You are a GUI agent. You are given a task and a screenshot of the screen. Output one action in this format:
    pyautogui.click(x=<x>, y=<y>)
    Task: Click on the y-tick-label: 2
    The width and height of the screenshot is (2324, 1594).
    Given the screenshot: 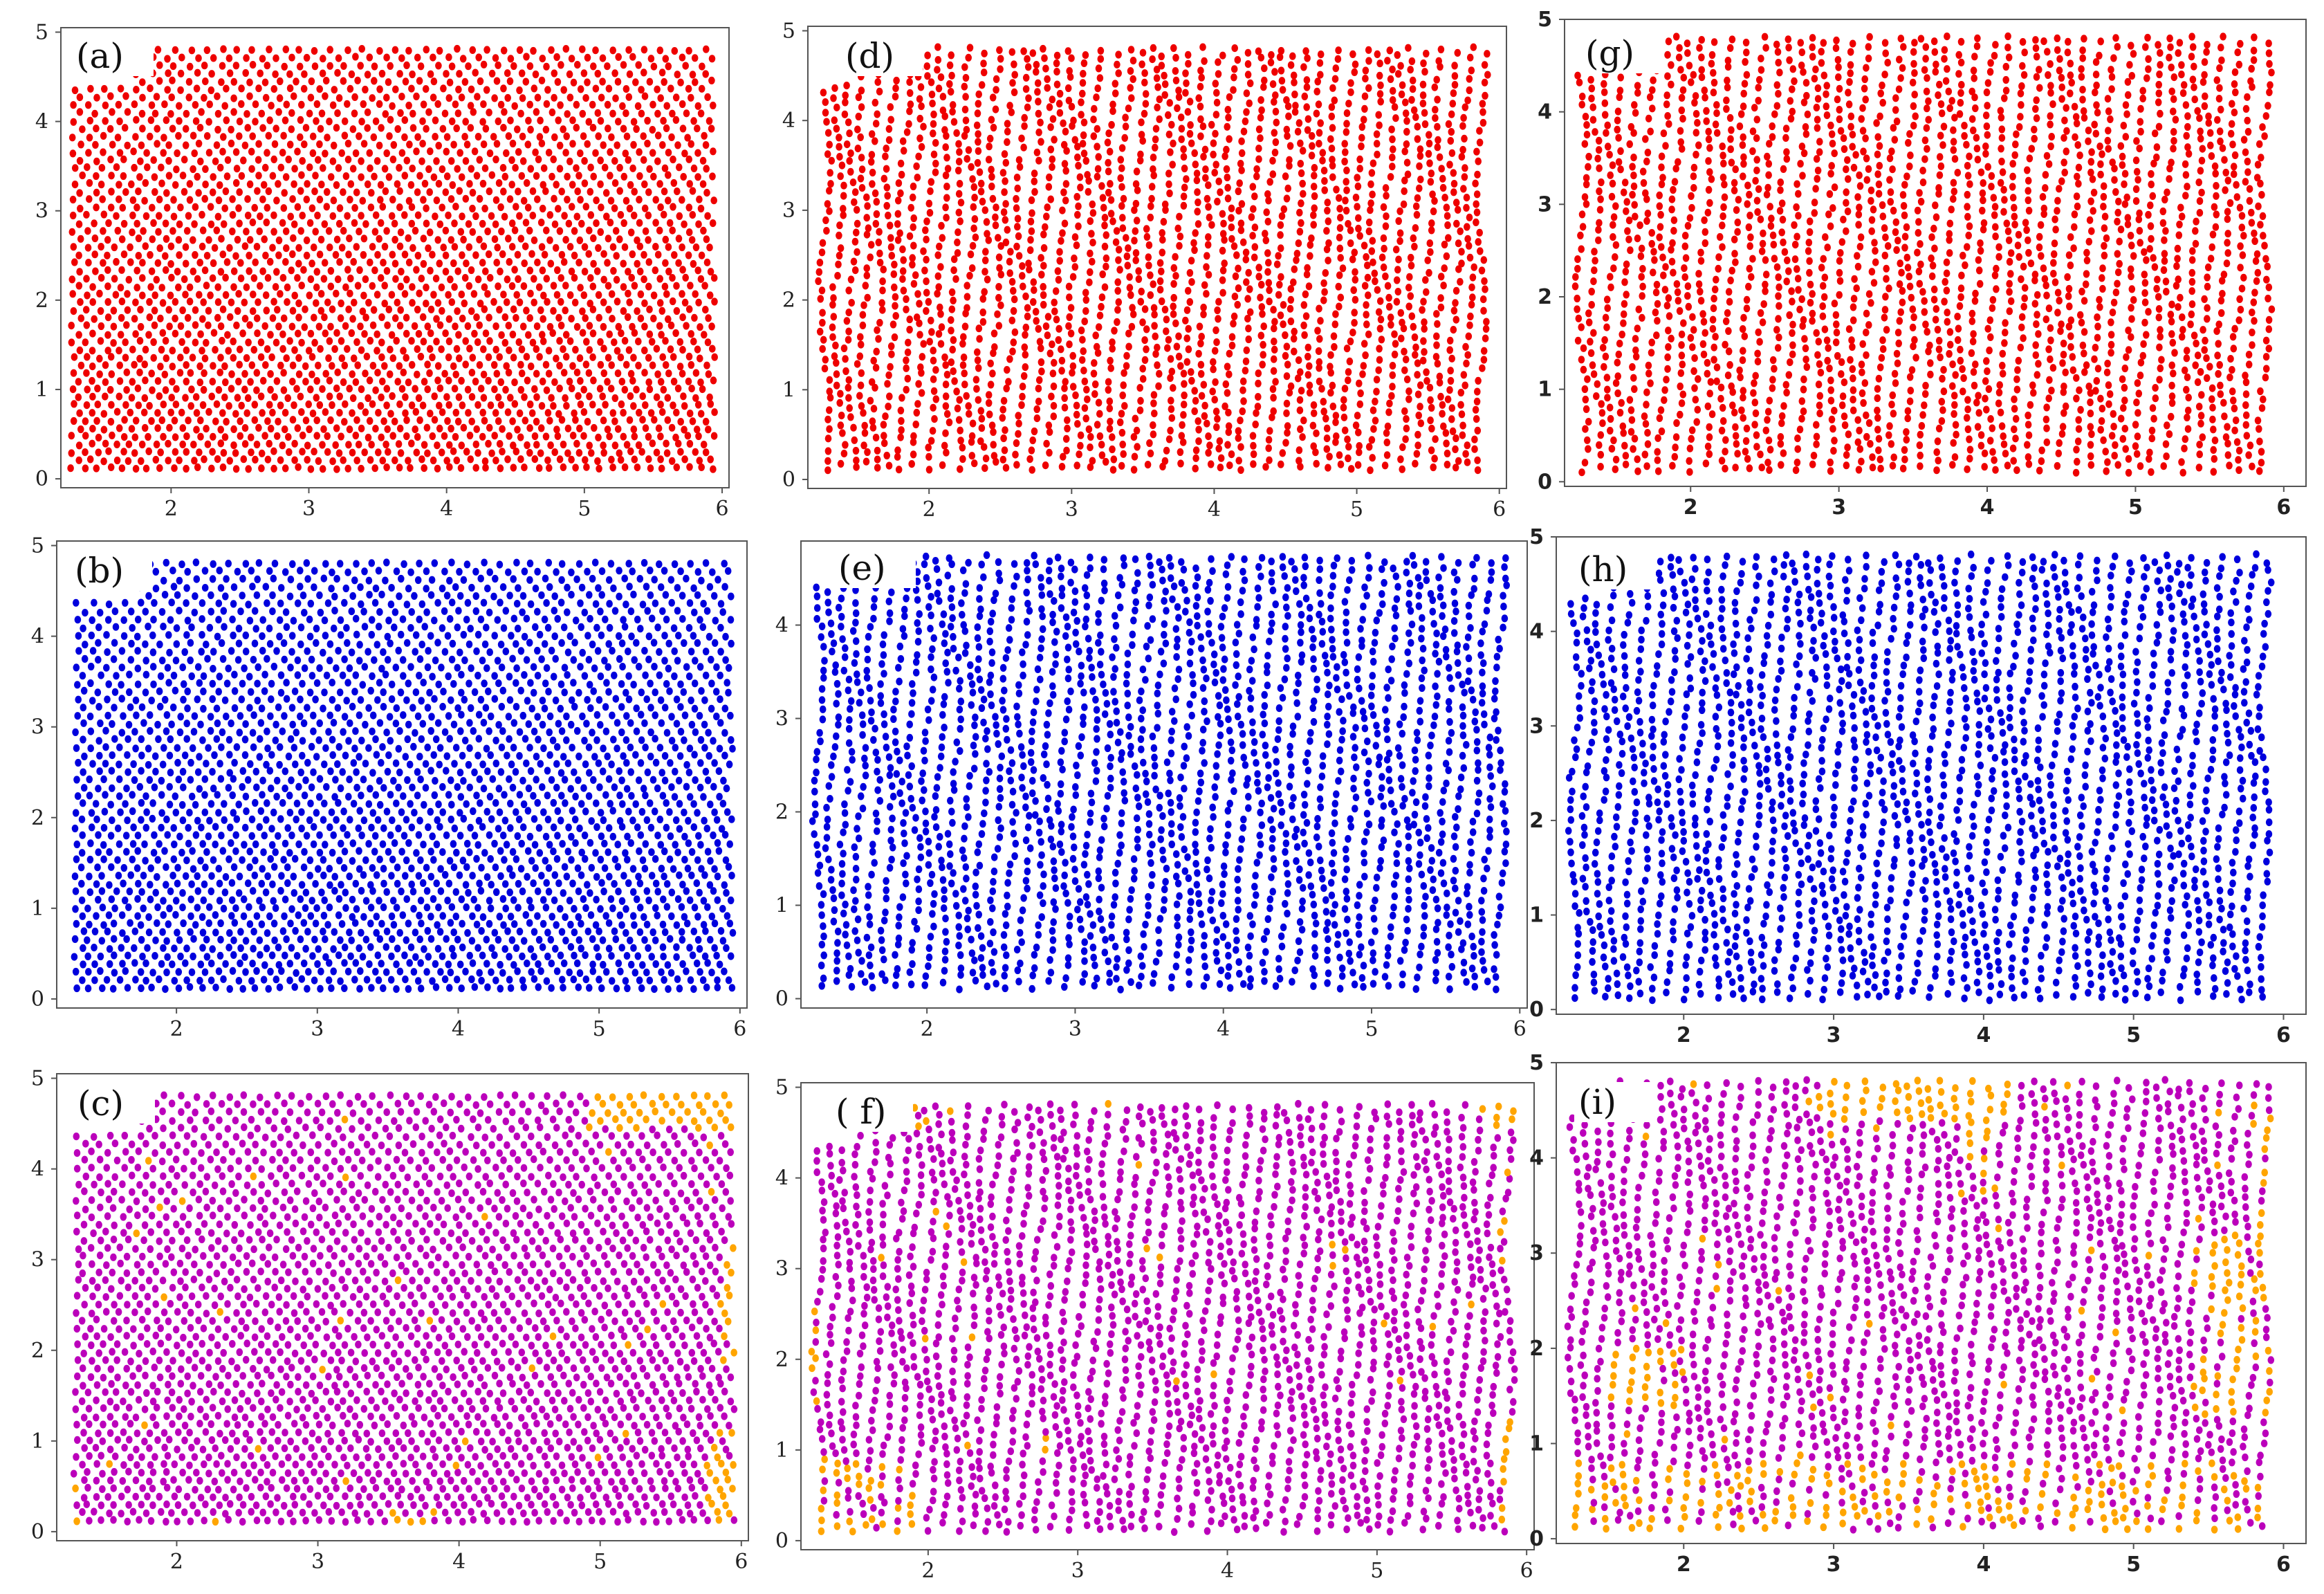 What is the action you would take?
    pyautogui.click(x=37, y=818)
    